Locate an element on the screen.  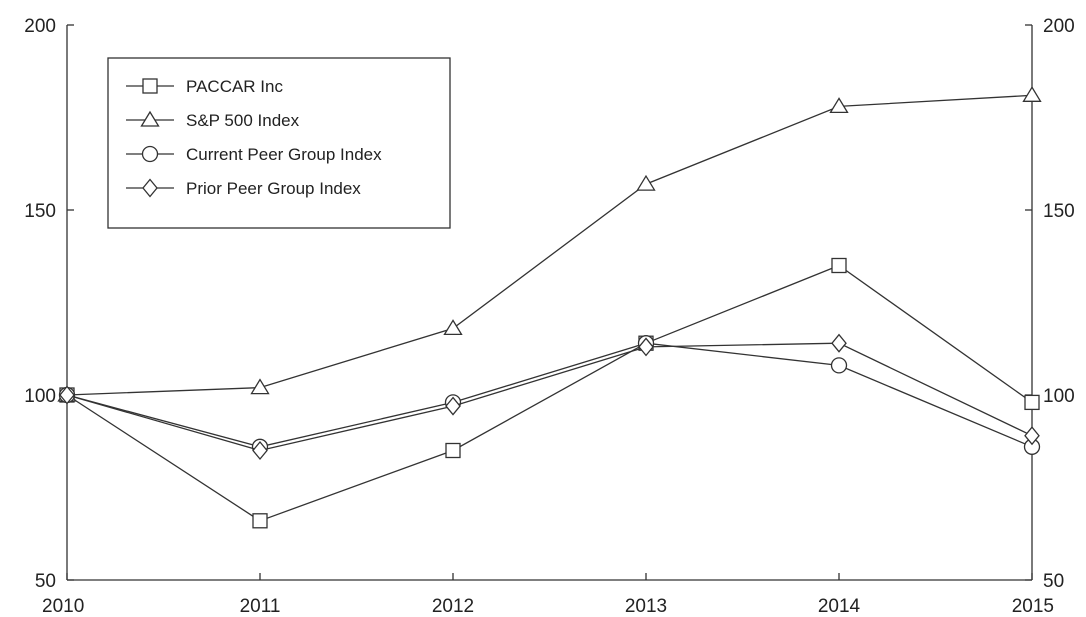
data-point-circle is located at coordinates (839, 365).